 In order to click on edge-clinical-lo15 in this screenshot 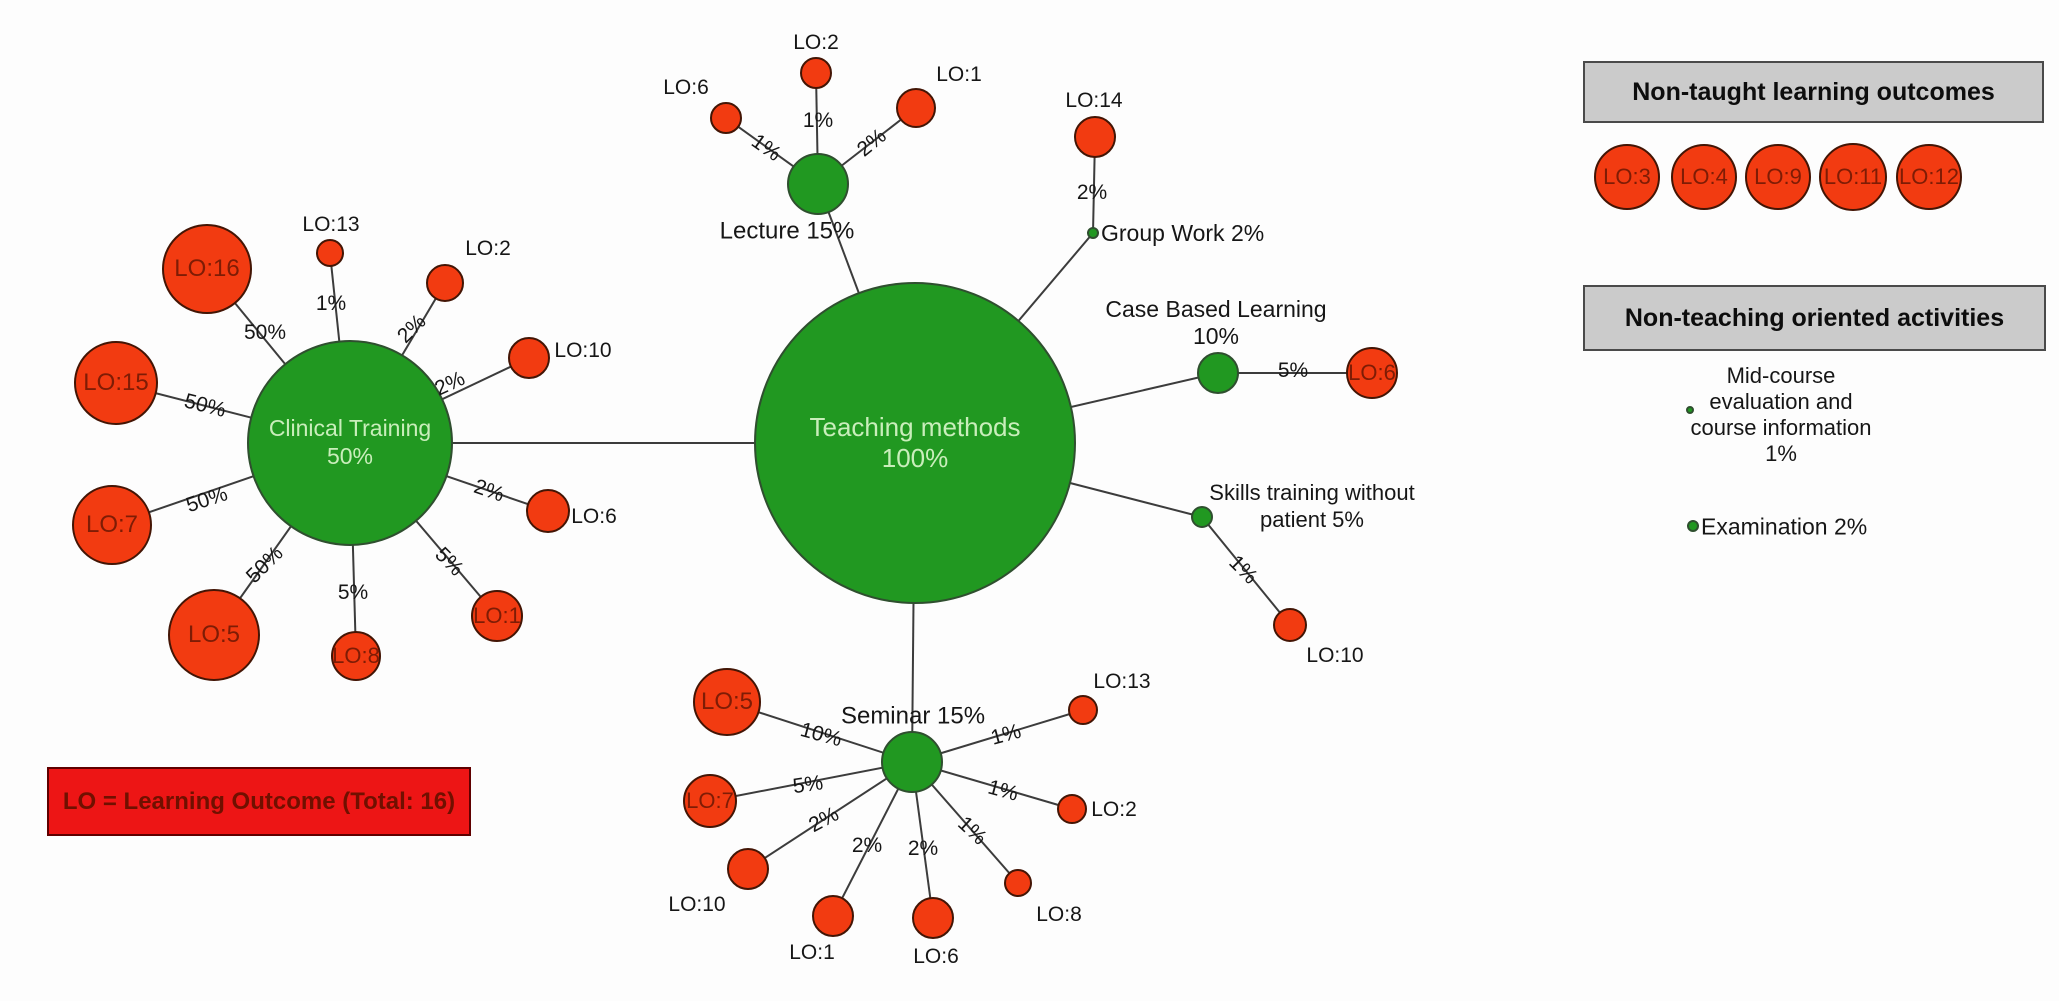, I will do `click(233, 413)`.